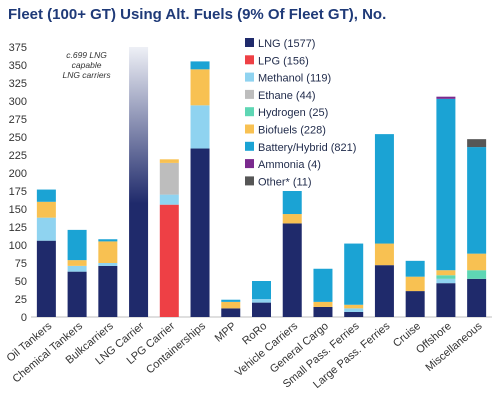 The width and height of the screenshot is (500, 407). I want to click on y-tick-label-3: 75, so click(21, 264).